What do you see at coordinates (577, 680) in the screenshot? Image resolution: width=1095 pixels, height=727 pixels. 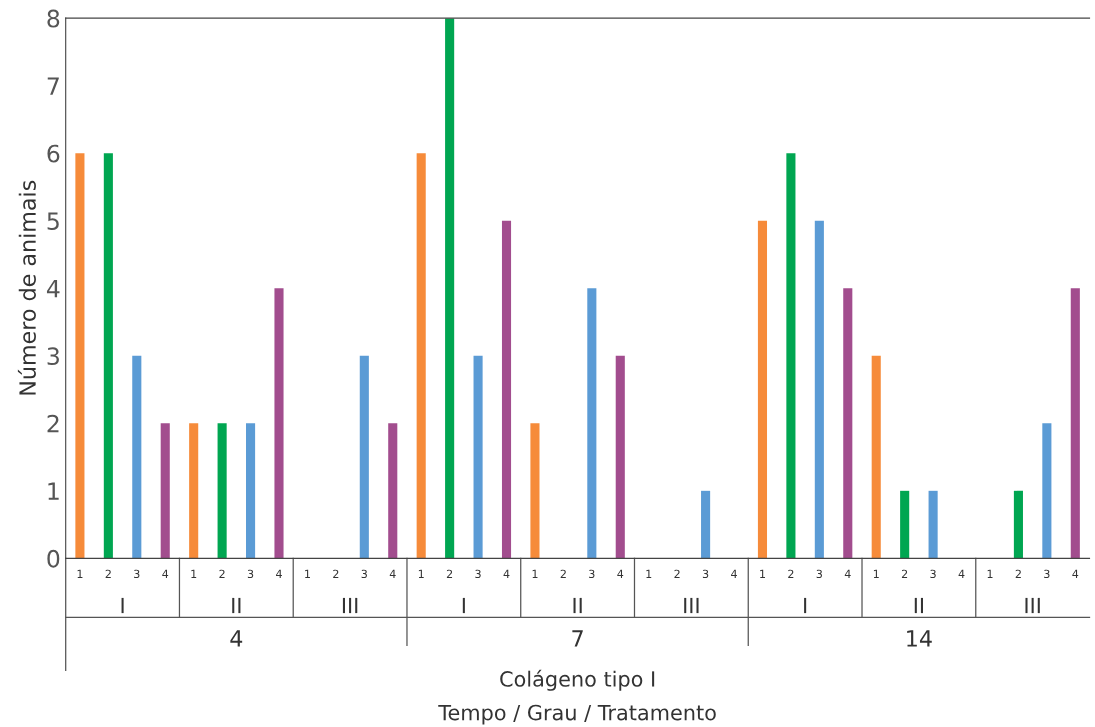 I see `text: Colágeno tipo I` at bounding box center [577, 680].